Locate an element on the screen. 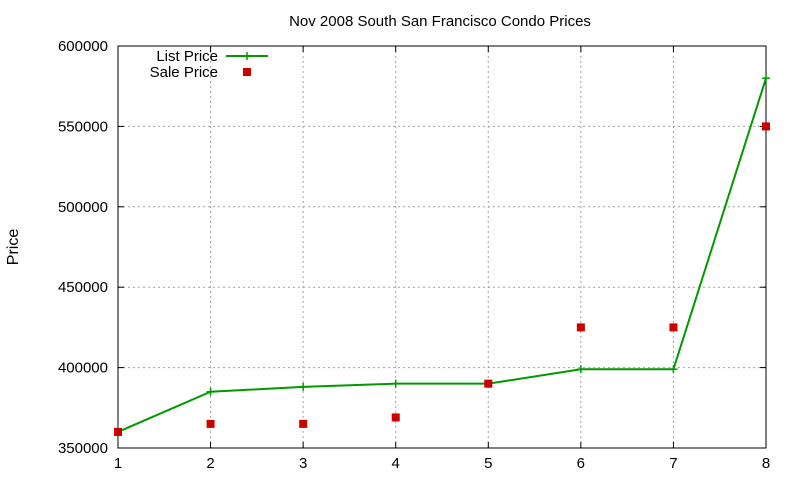  y-tick-label: 350000 is located at coordinates (83, 448).